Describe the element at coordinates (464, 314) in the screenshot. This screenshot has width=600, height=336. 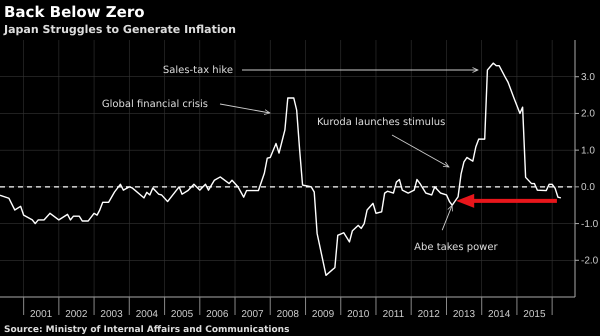
I see `x-tick-label: 2013` at that location.